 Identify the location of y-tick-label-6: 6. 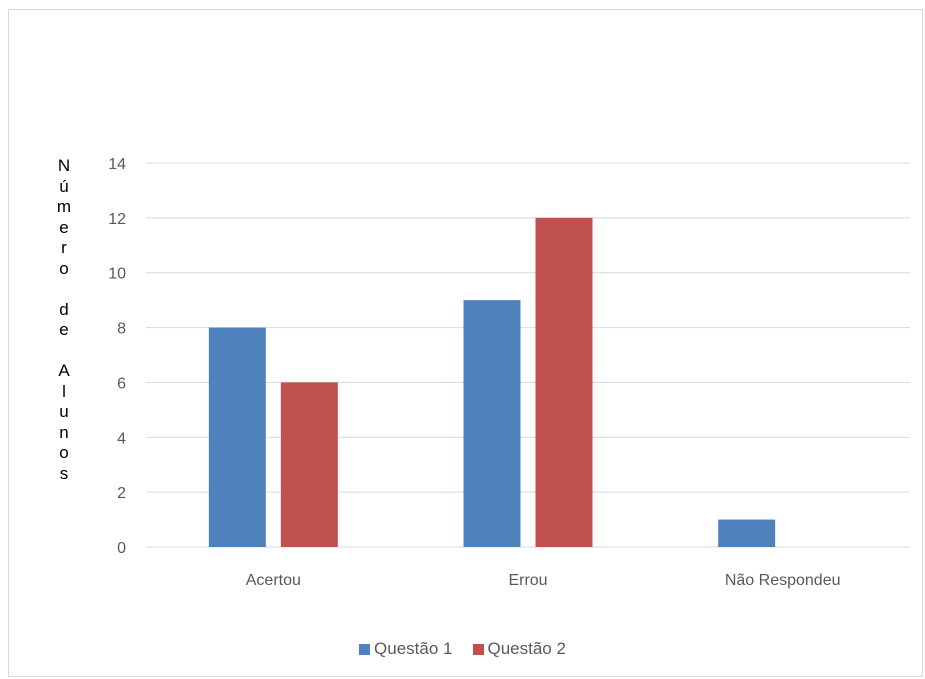
(121, 383).